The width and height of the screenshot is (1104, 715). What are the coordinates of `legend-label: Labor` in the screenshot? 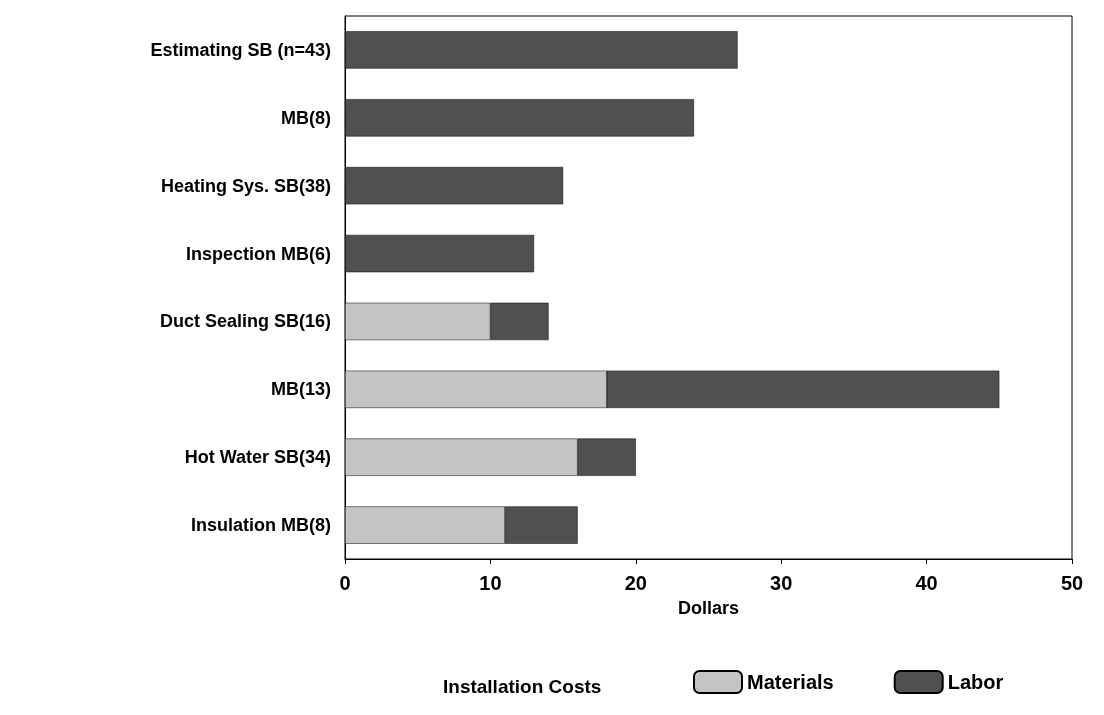 It's located at (975, 682).